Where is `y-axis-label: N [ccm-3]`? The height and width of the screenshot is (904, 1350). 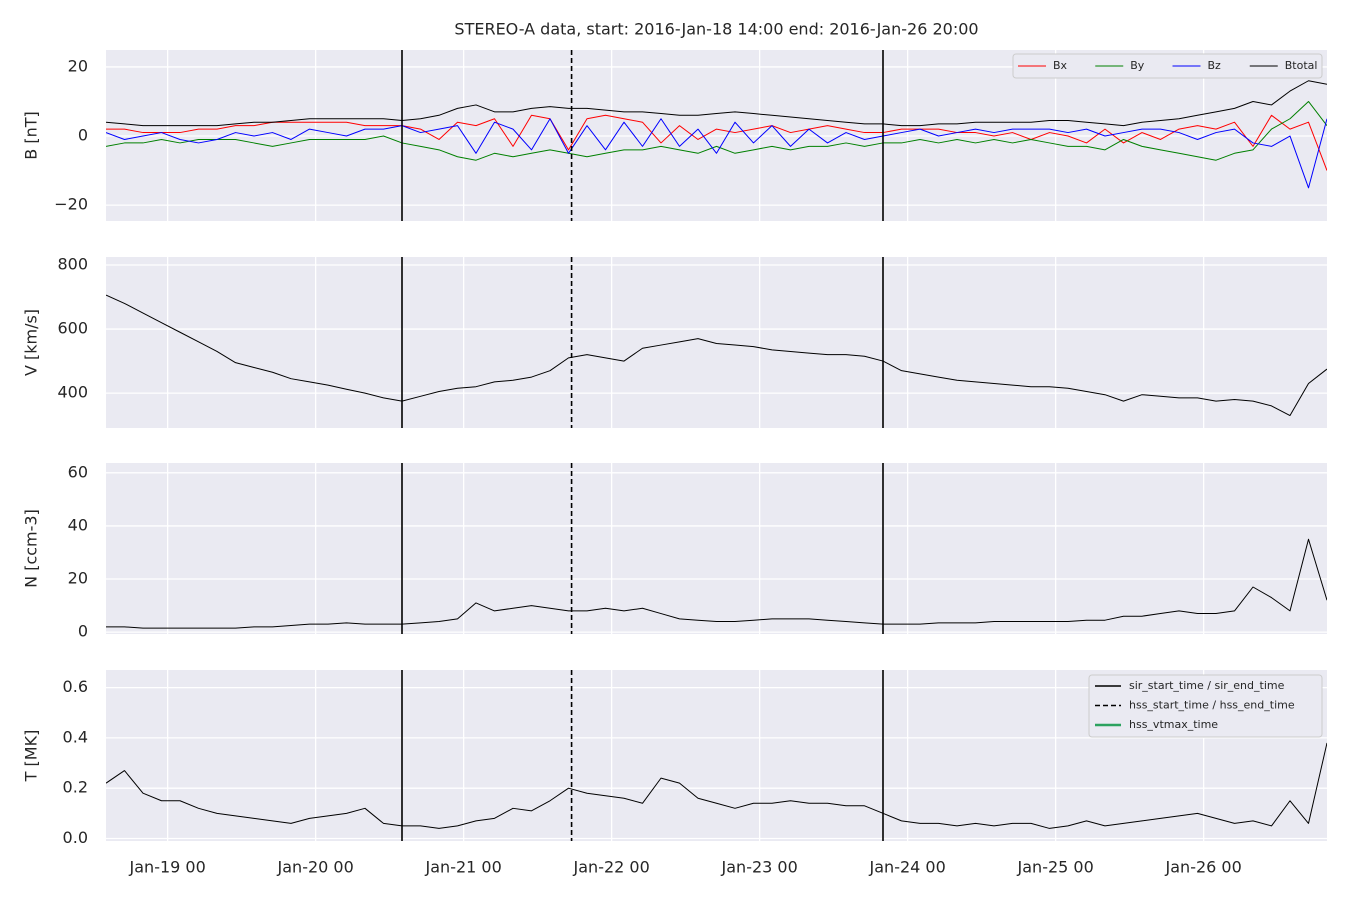 y-axis-label: N [ccm-3] is located at coordinates (31, 548).